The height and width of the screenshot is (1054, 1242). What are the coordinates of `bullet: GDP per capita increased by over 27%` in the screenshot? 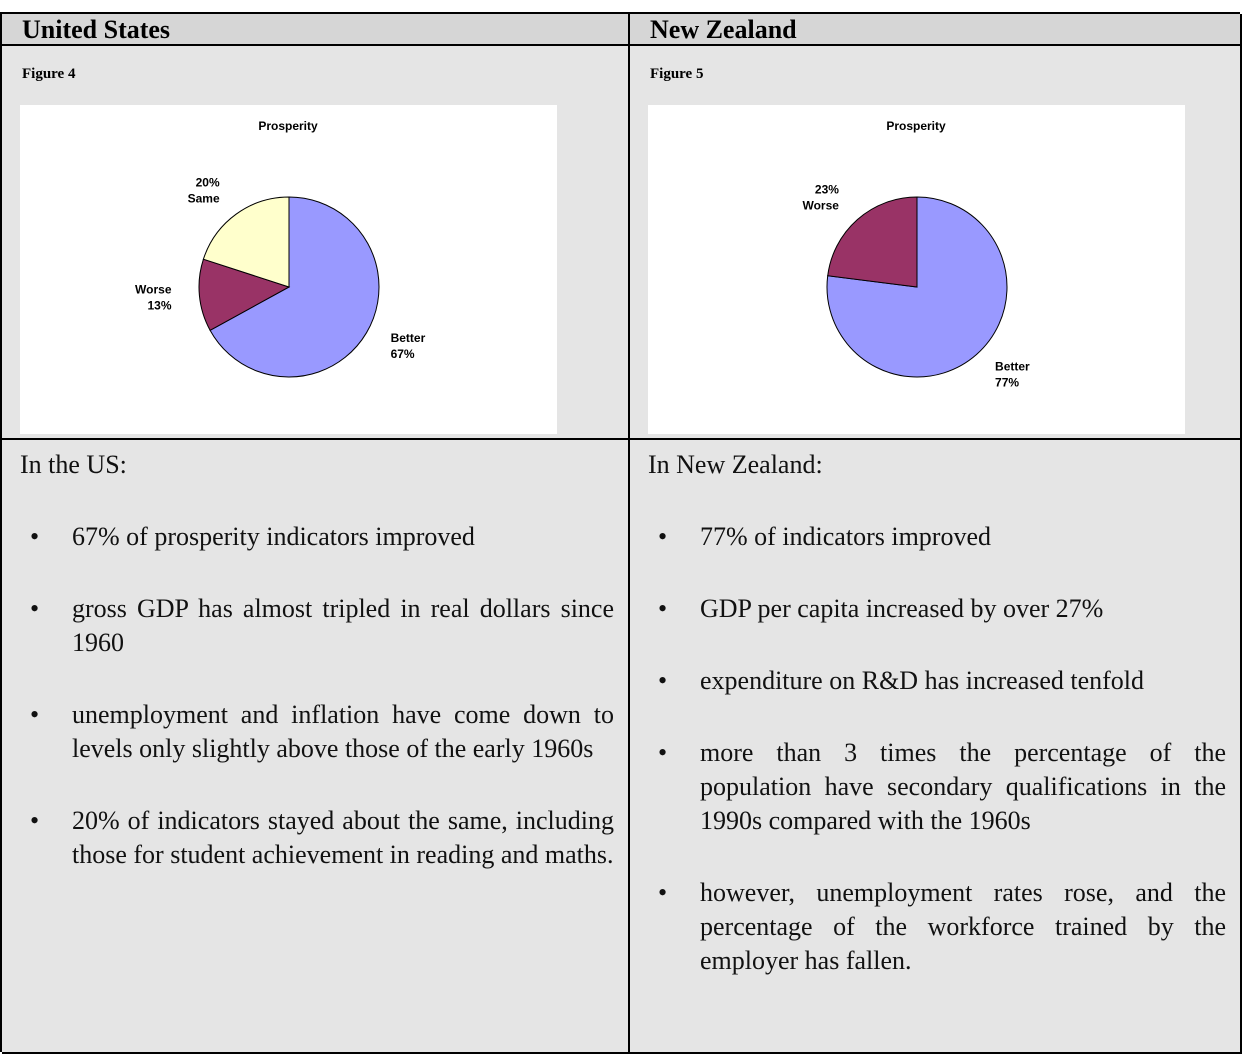 It's located at (937, 609).